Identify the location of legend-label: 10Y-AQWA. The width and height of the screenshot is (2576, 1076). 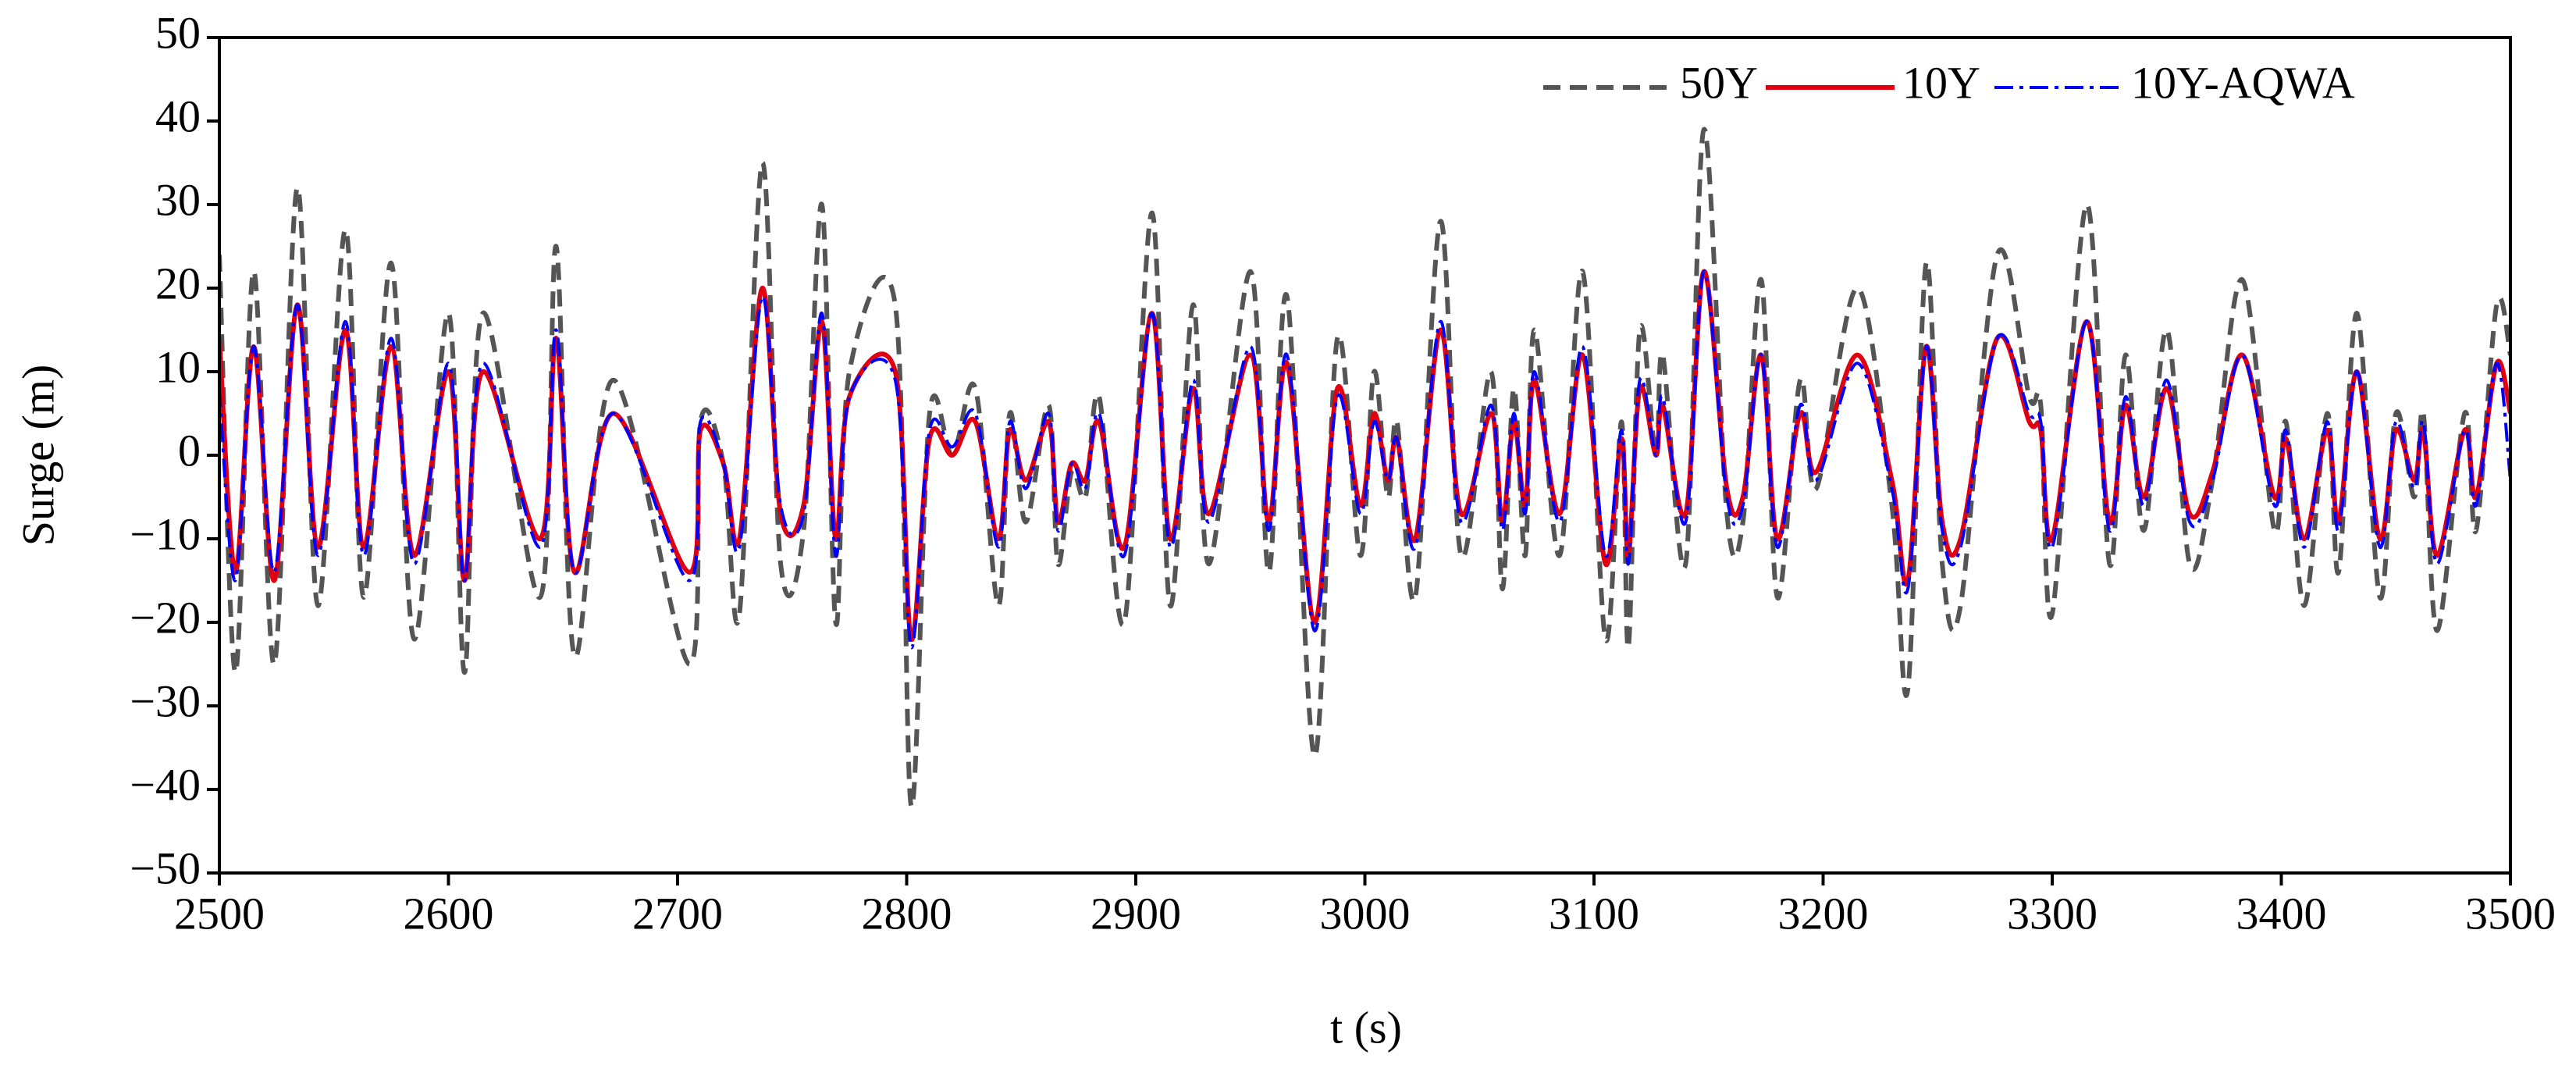
(2243, 82).